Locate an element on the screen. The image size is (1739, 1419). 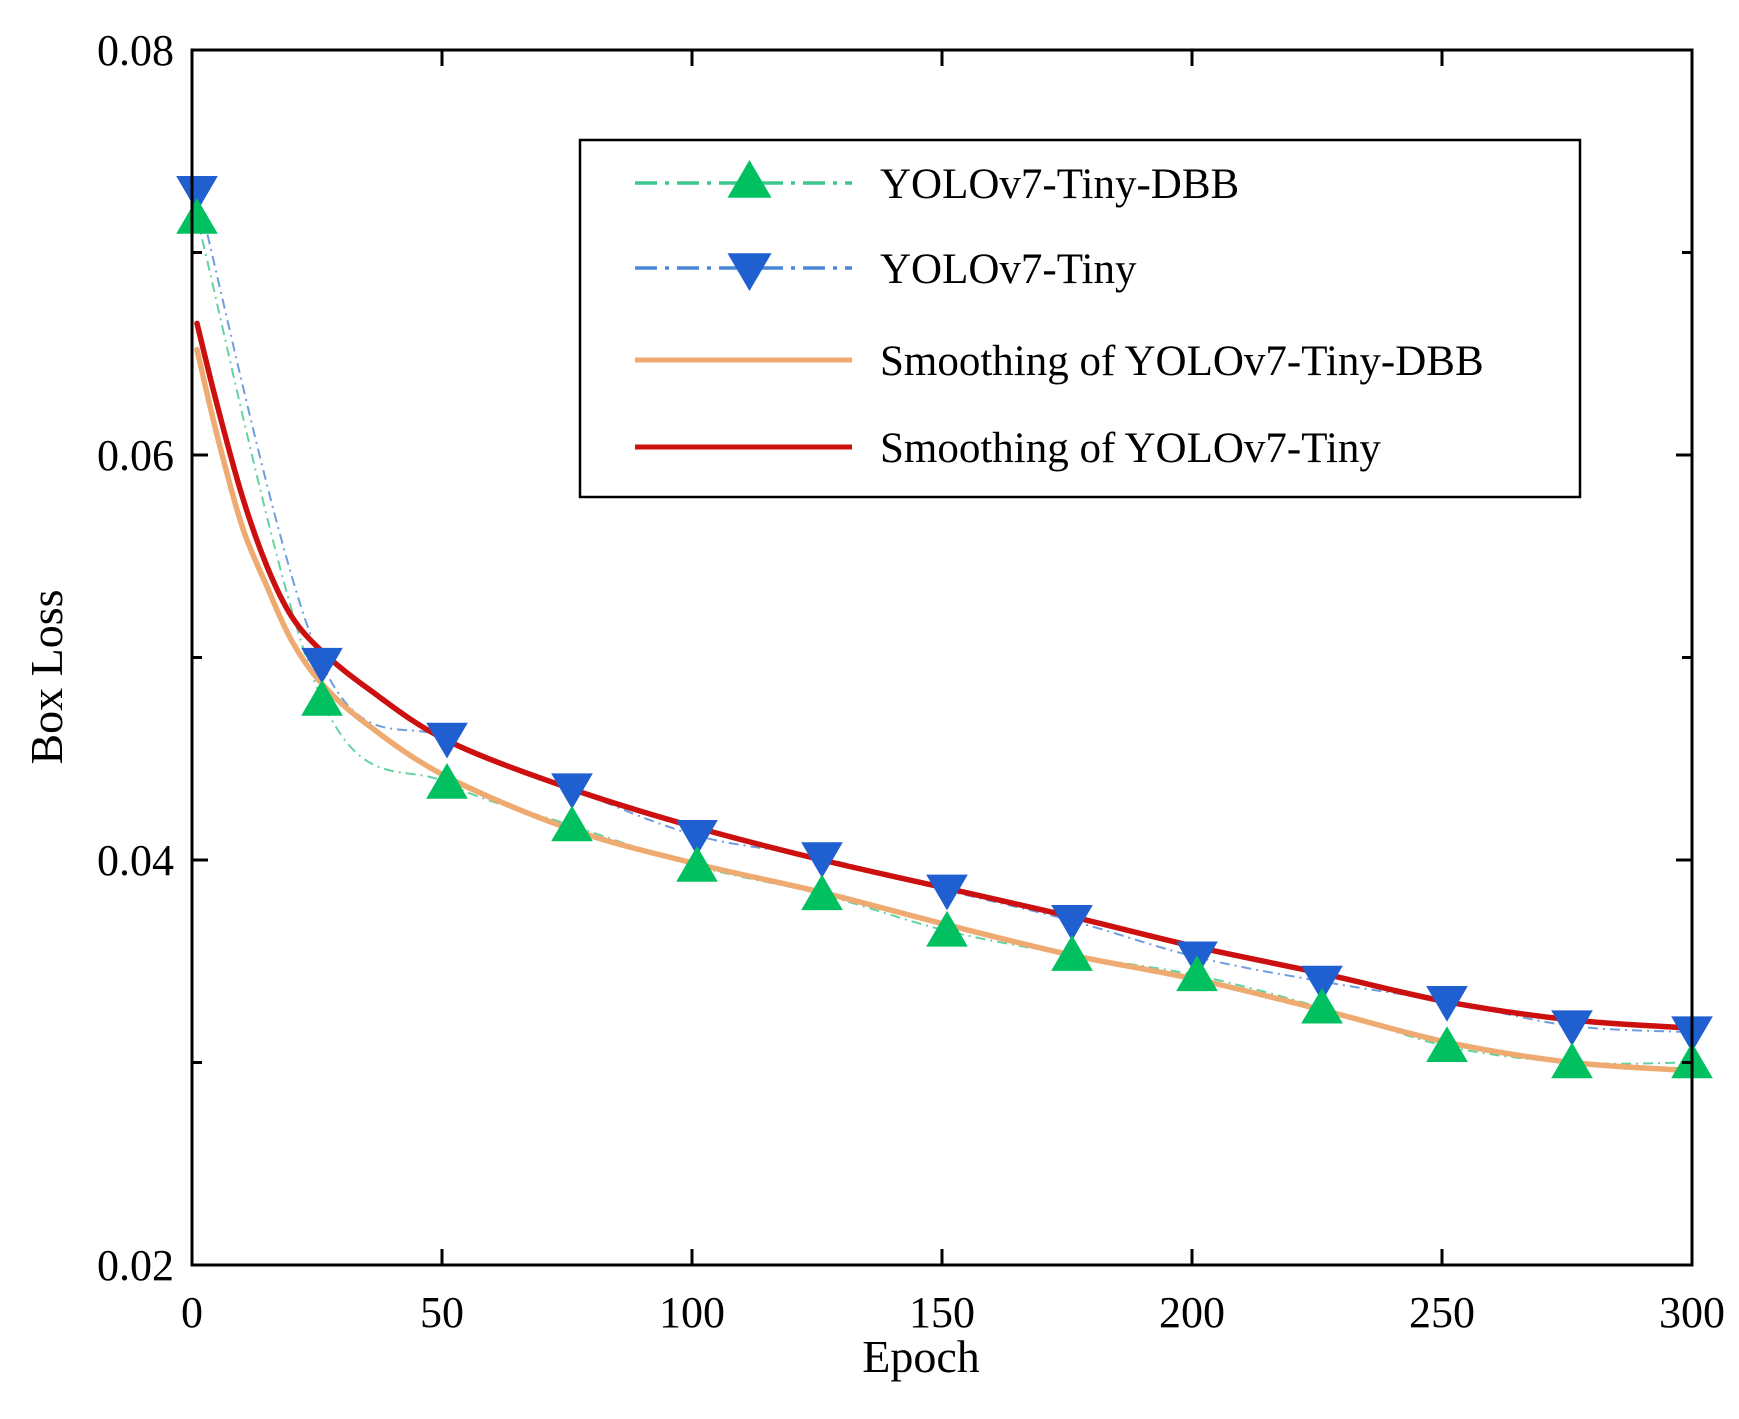
legend-label: Smoothing of YOLOv7-Tiny is located at coordinates (1130, 448).